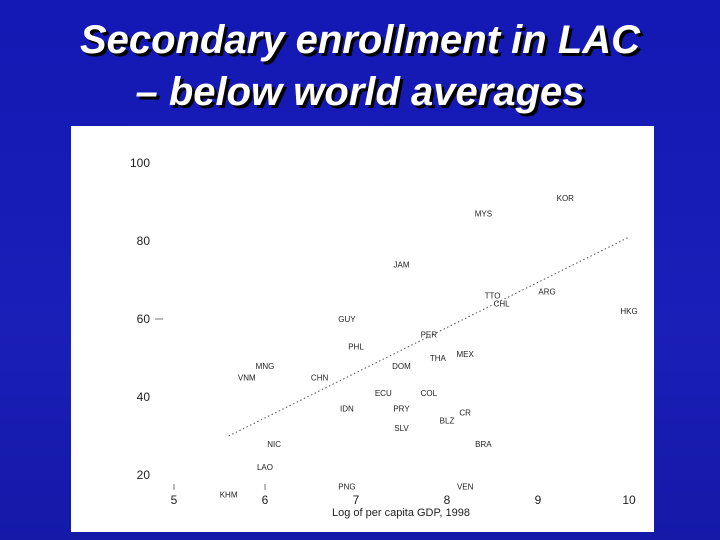  I want to click on x-tick-label: 10, so click(629, 500).